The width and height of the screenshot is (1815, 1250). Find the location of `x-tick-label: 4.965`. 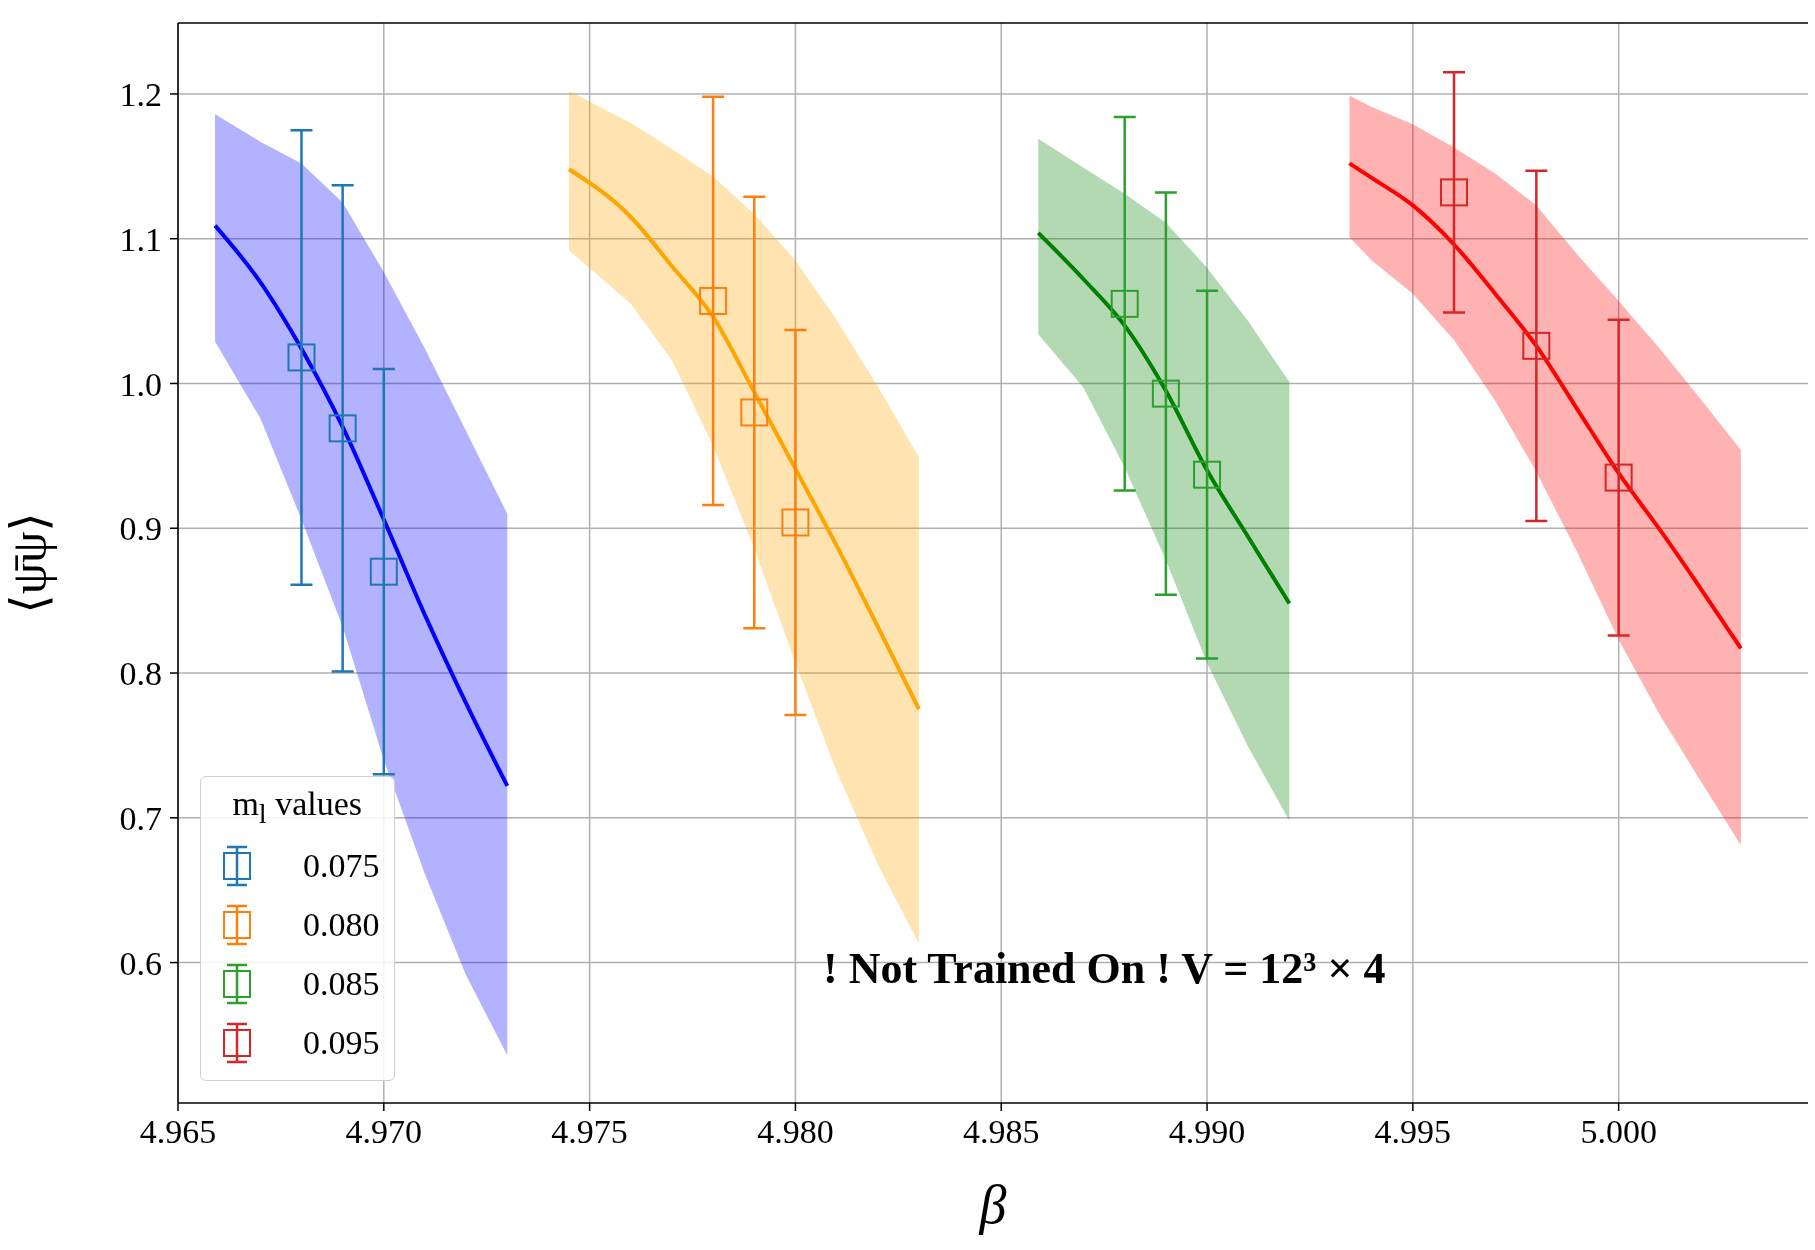

x-tick-label: 4.965 is located at coordinates (178, 1132).